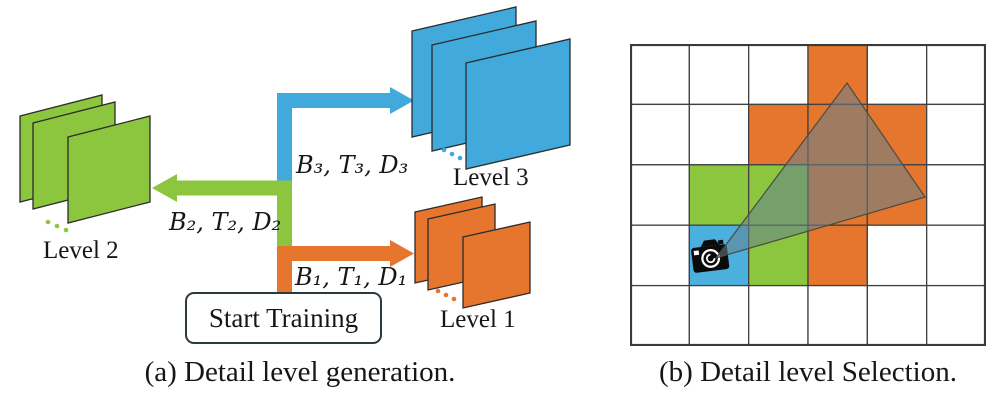  I want to click on caption-a: (a) Detail level generation., so click(300, 372).